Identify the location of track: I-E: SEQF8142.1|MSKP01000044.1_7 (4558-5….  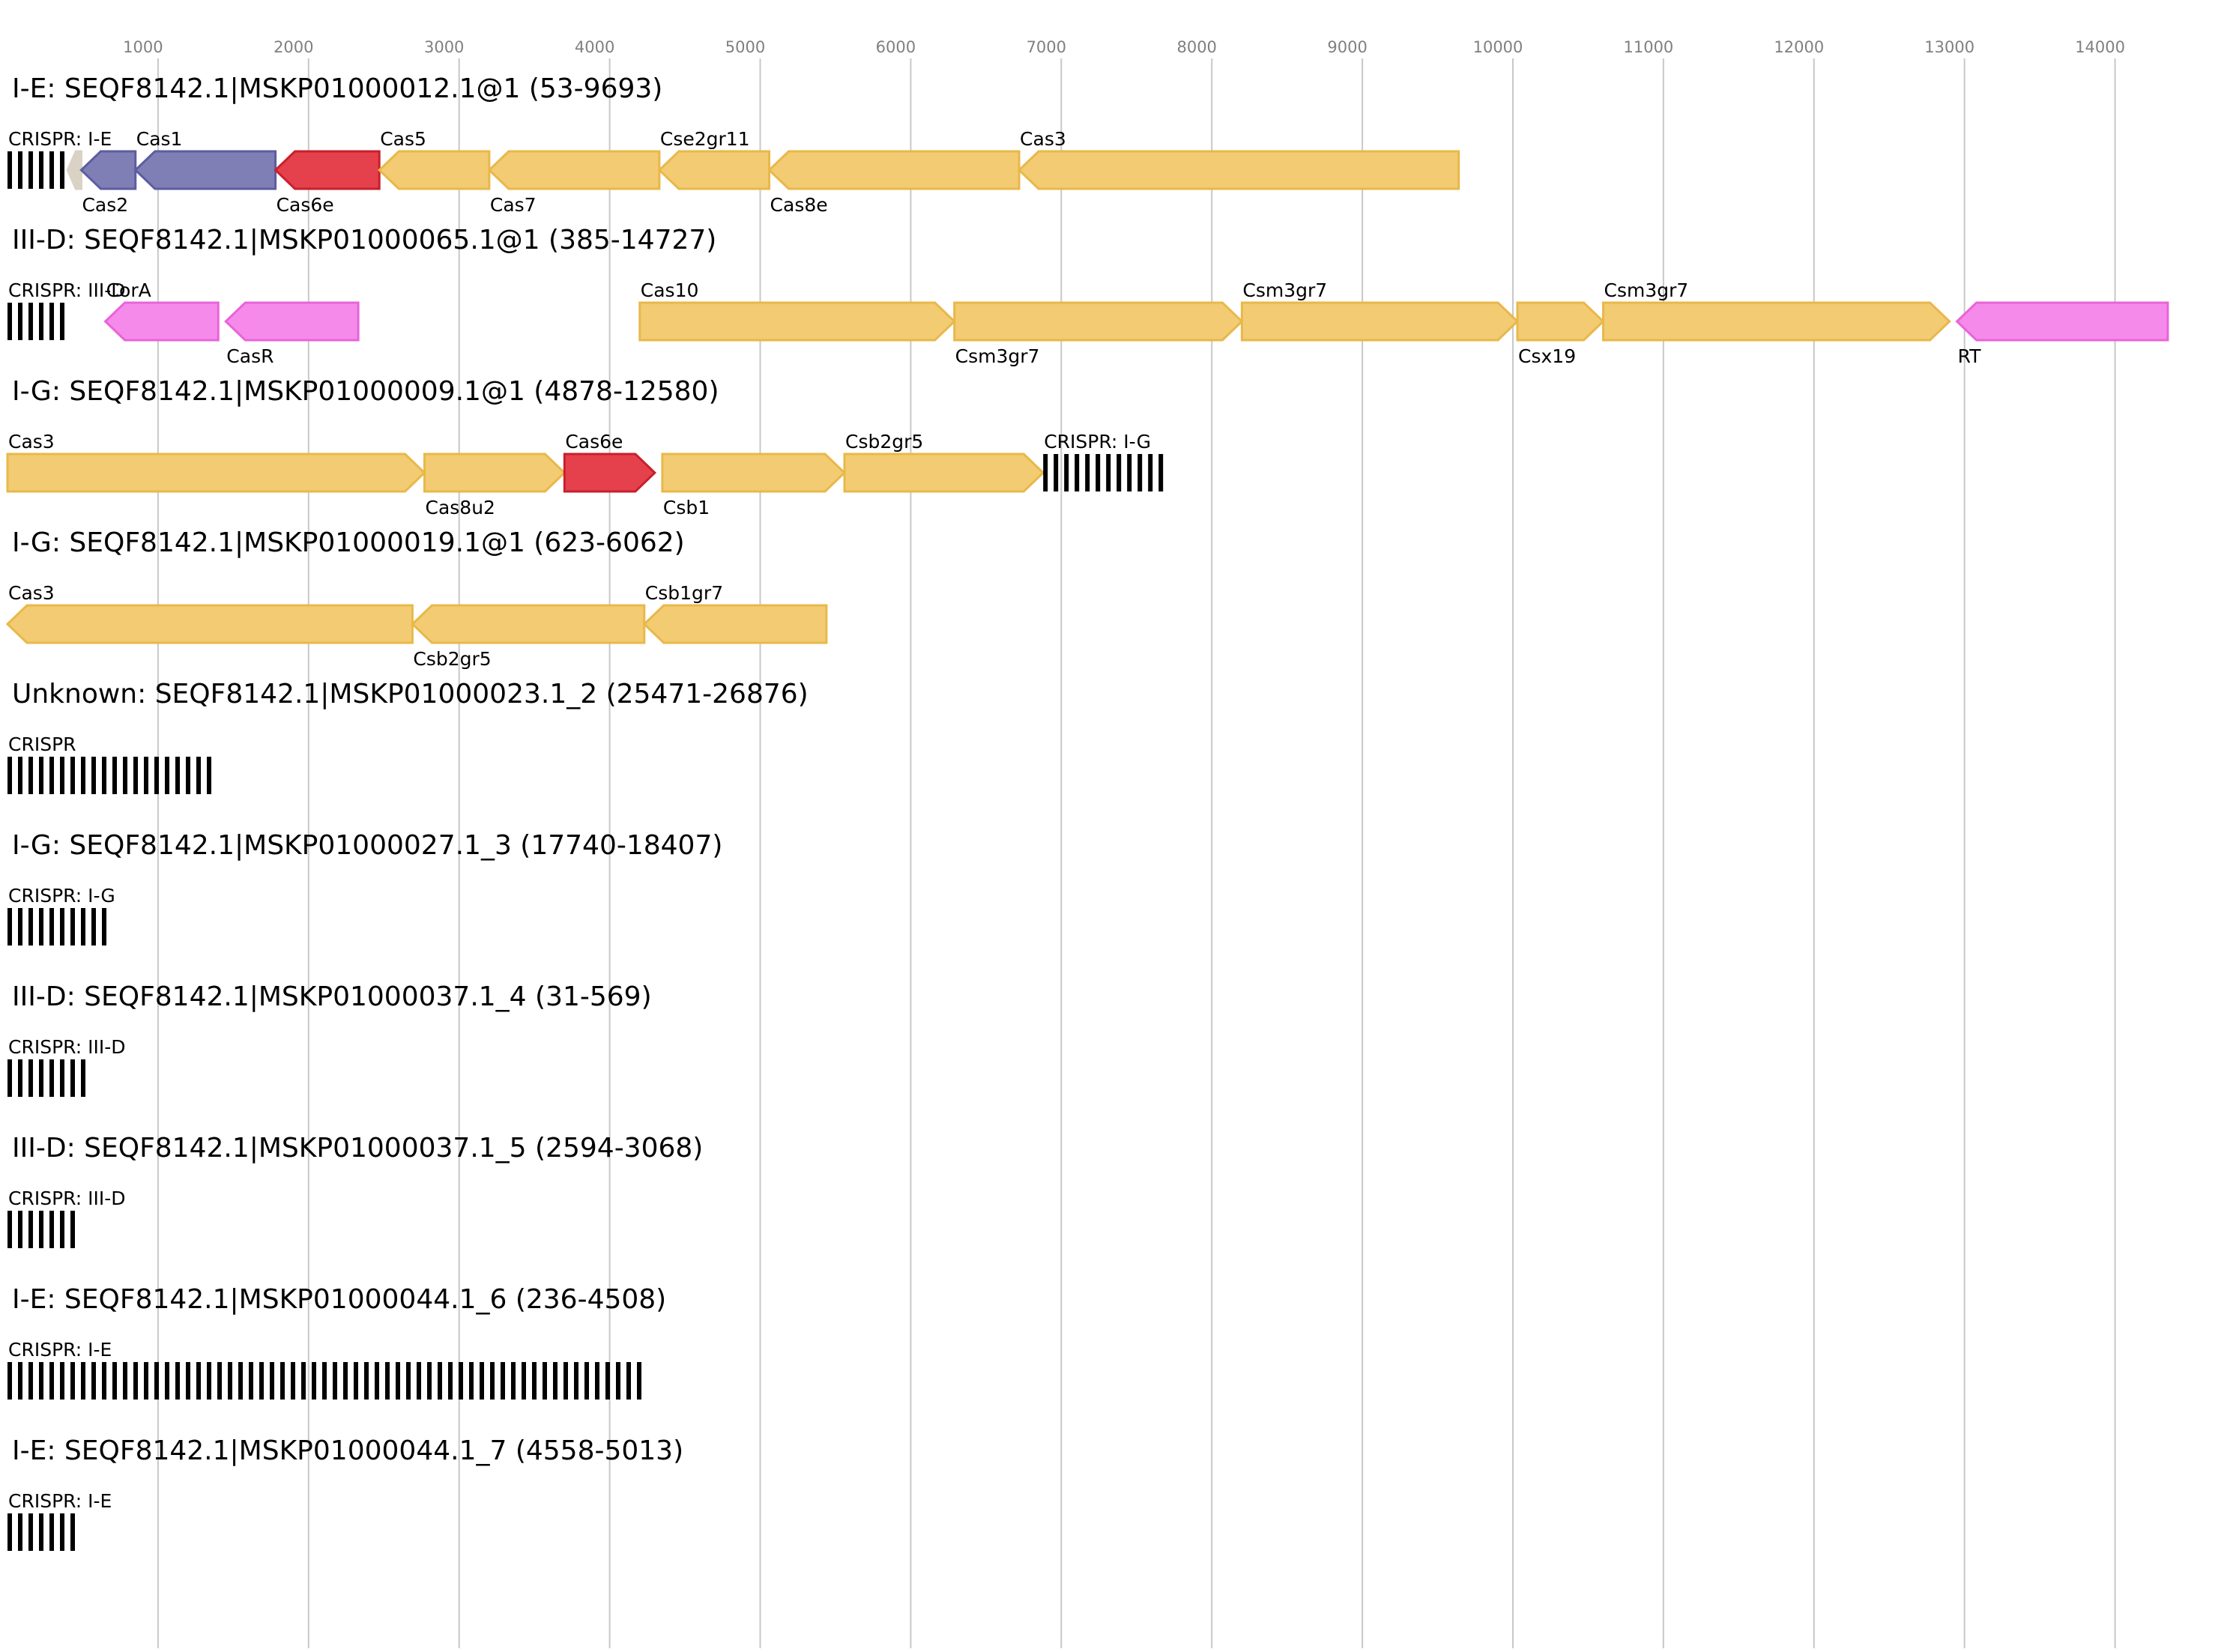
(345, 1493).